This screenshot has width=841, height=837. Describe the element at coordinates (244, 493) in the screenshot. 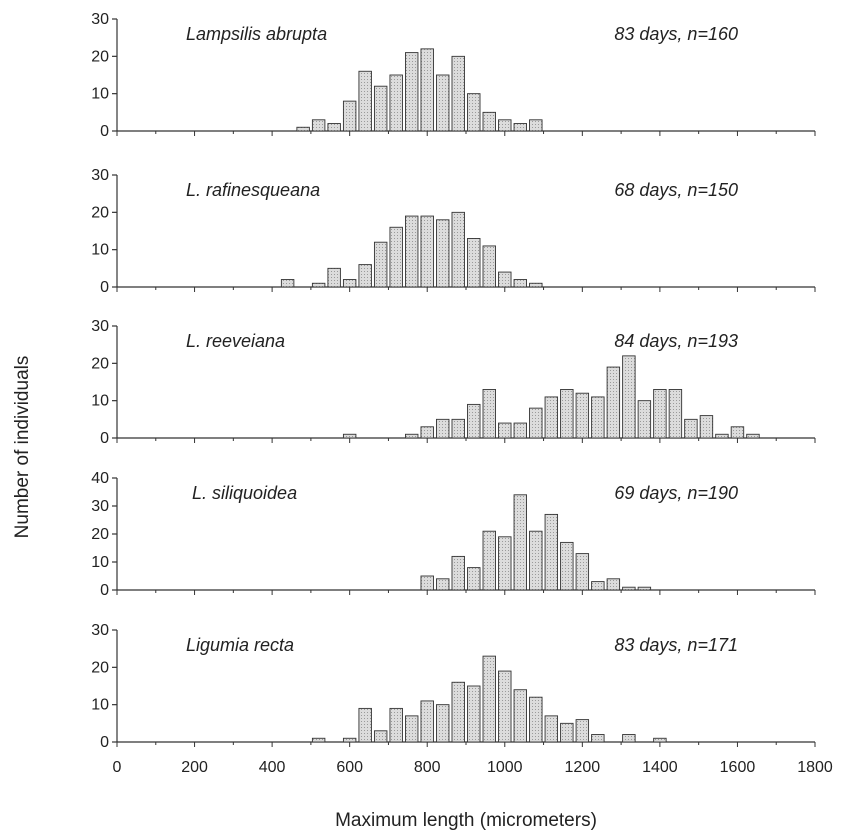

I see `species-label: L. siliquoidea` at that location.